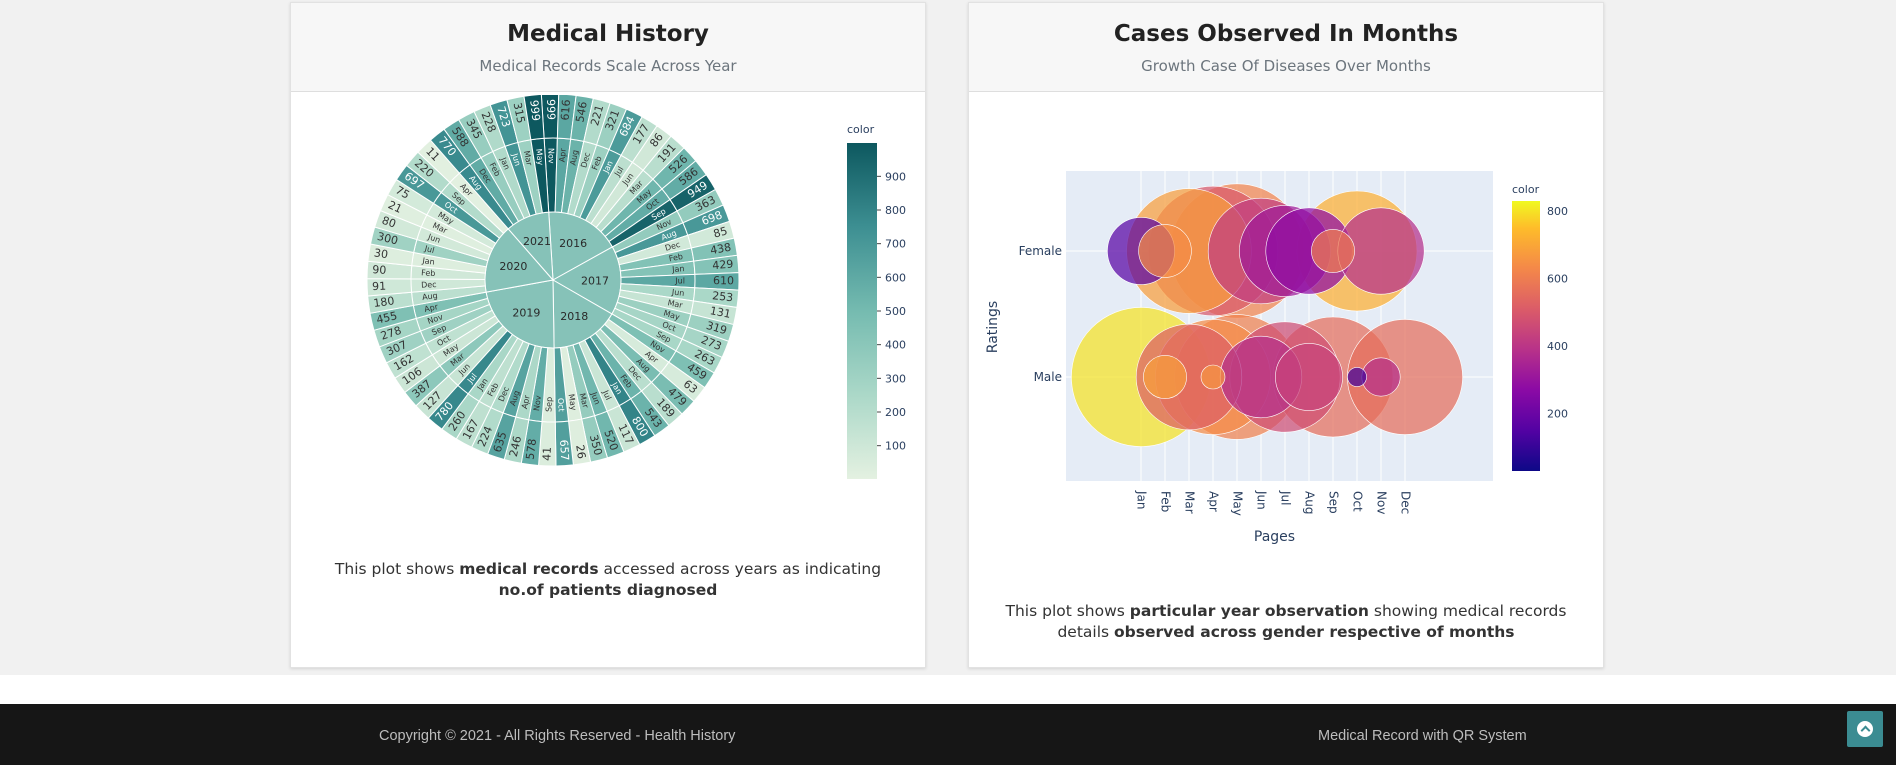 The image size is (1896, 765). I want to click on sunburst-value-label: 429, so click(723, 264).